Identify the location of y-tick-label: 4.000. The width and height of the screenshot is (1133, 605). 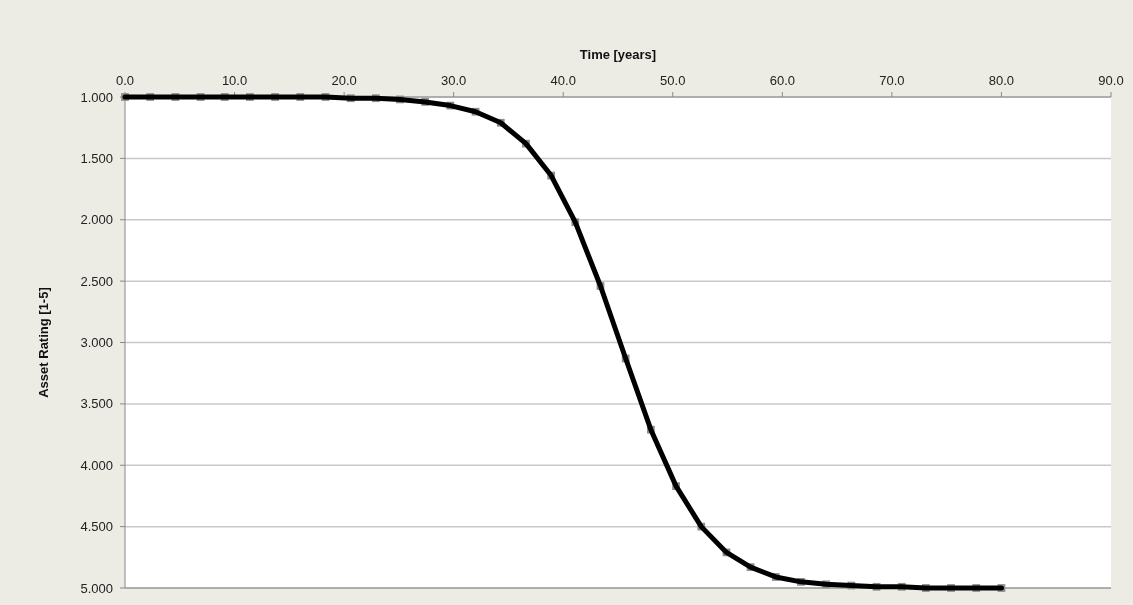
(96, 465).